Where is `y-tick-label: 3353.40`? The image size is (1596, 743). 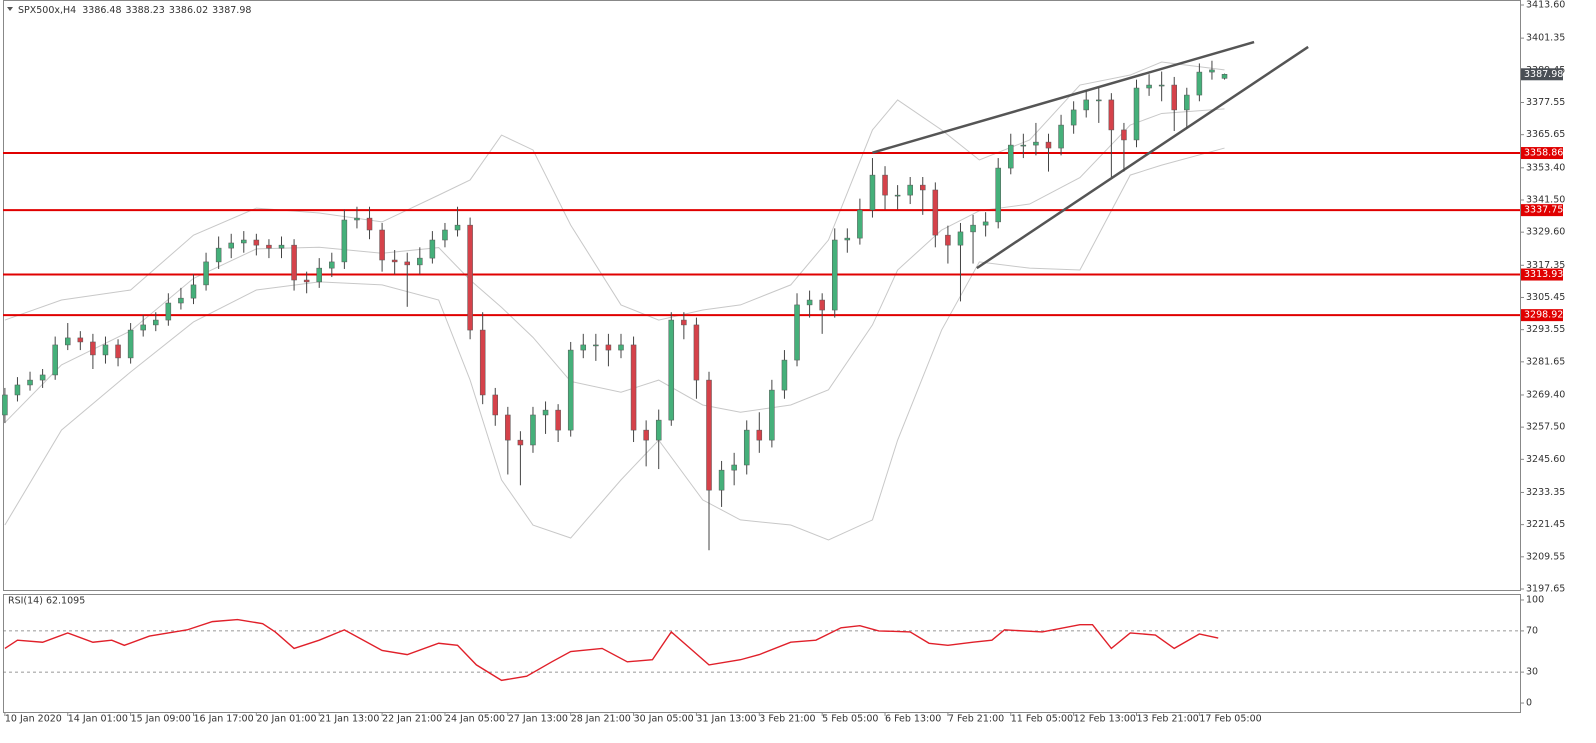 y-tick-label: 3353.40 is located at coordinates (1545, 167).